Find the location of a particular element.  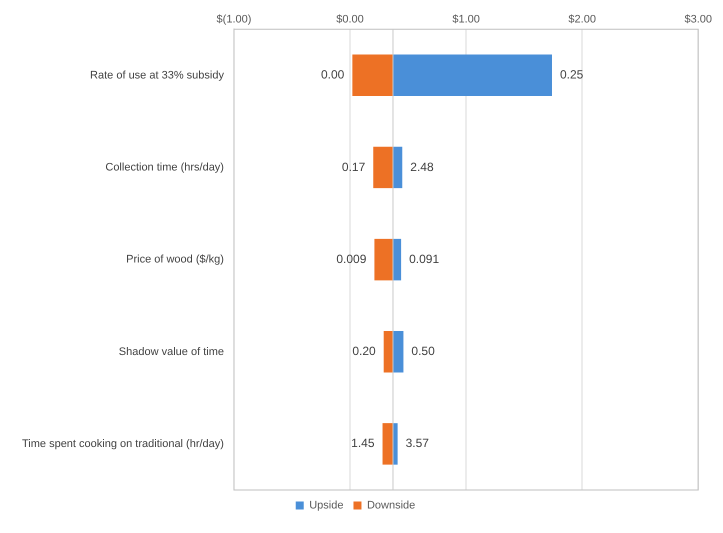

annotation: 0.50 is located at coordinates (423, 351).